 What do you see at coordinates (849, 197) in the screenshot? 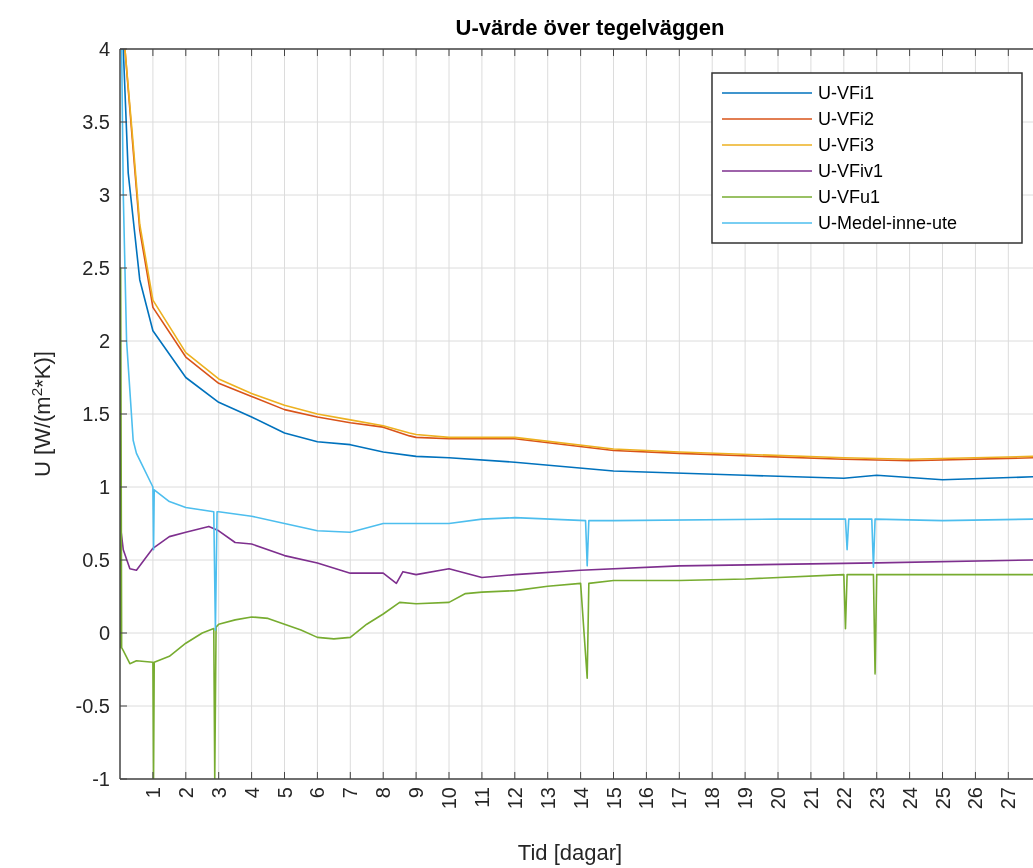
I see `legend-label: U-VFu1` at bounding box center [849, 197].